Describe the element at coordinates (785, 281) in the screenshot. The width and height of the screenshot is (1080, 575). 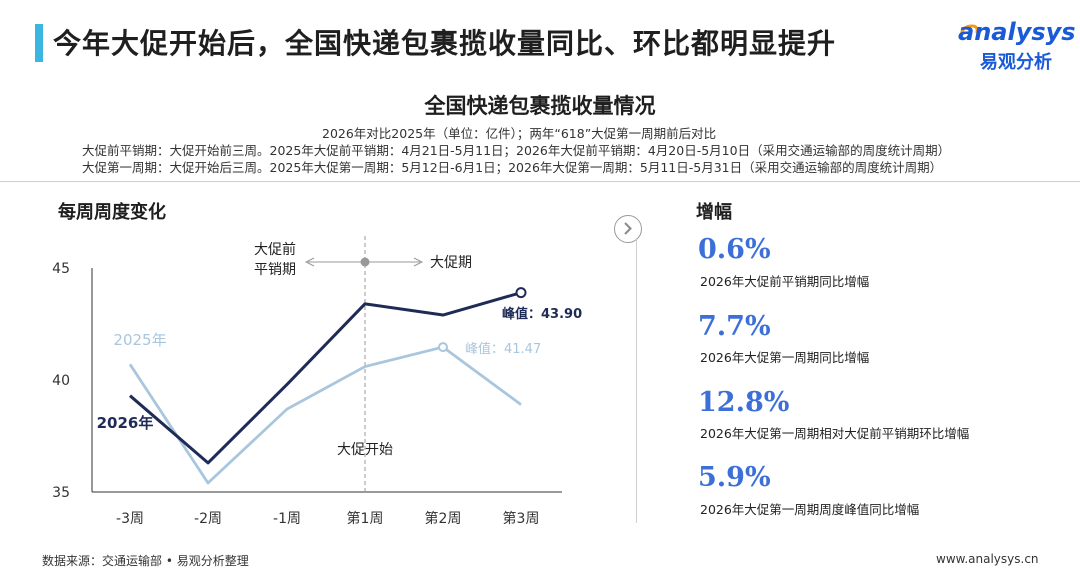
I see `stat-label-1: 2026年大促前平销期同比增幅` at that location.